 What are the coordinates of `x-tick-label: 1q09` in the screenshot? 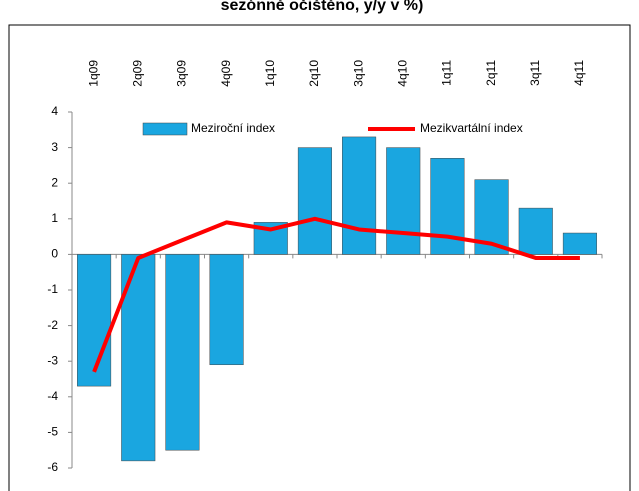 It's located at (93, 73).